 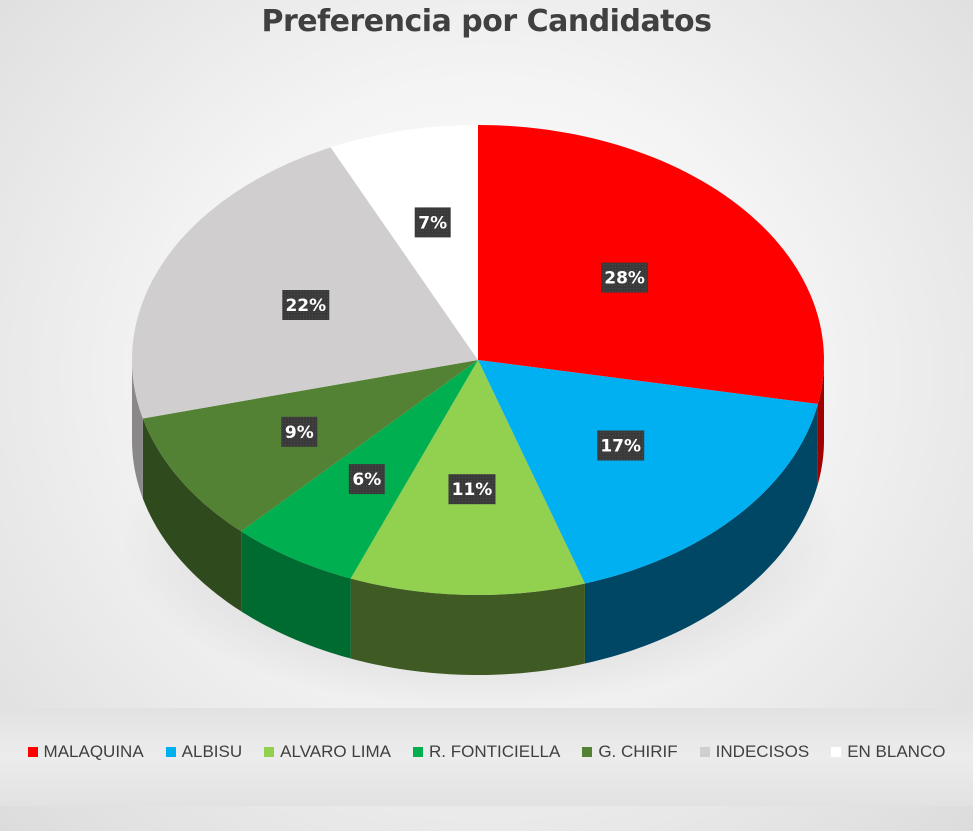 What do you see at coordinates (336, 751) in the screenshot?
I see `legend-label: ALVARO LIMA` at bounding box center [336, 751].